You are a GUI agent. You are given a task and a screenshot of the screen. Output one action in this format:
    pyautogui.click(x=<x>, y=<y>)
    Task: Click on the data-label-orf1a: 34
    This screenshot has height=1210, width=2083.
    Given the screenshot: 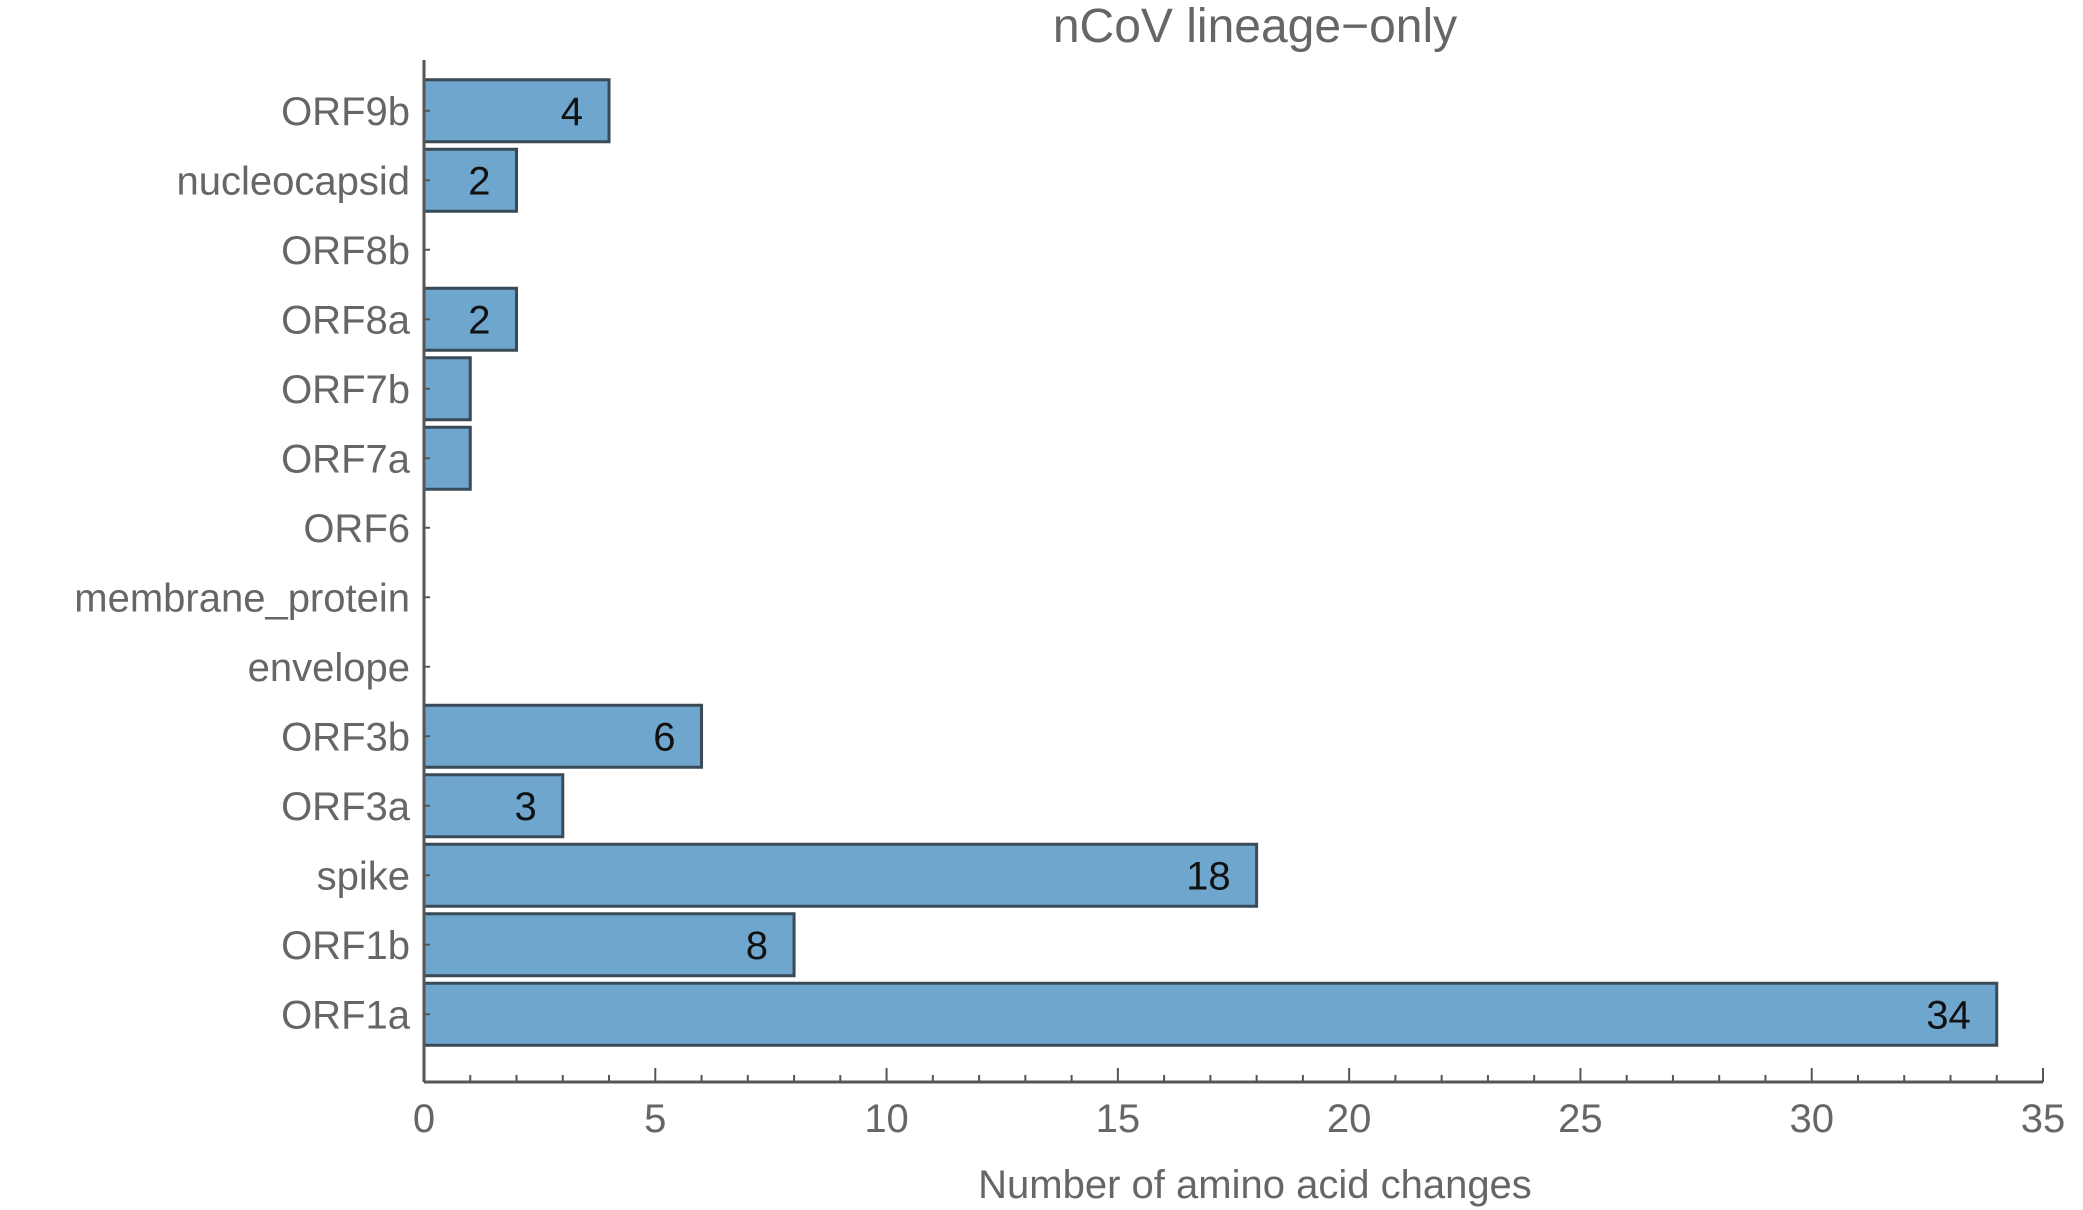 What is the action you would take?
    pyautogui.click(x=1948, y=1015)
    